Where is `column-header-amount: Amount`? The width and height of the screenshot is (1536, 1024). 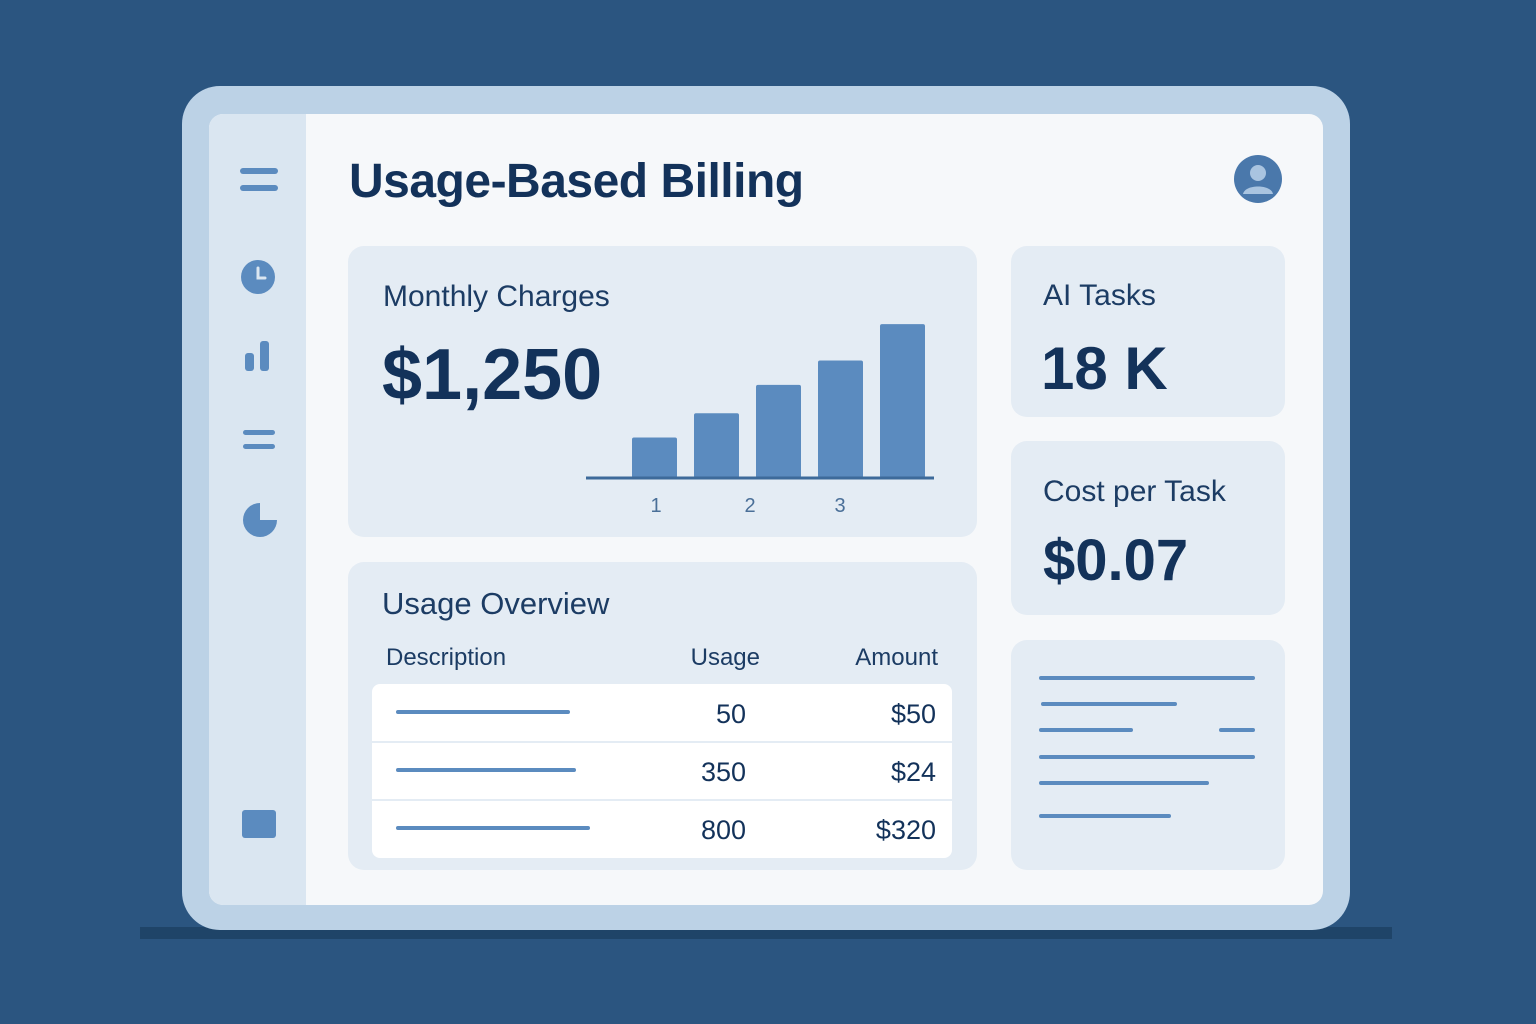 column-header-amount: Amount is located at coordinates (896, 657).